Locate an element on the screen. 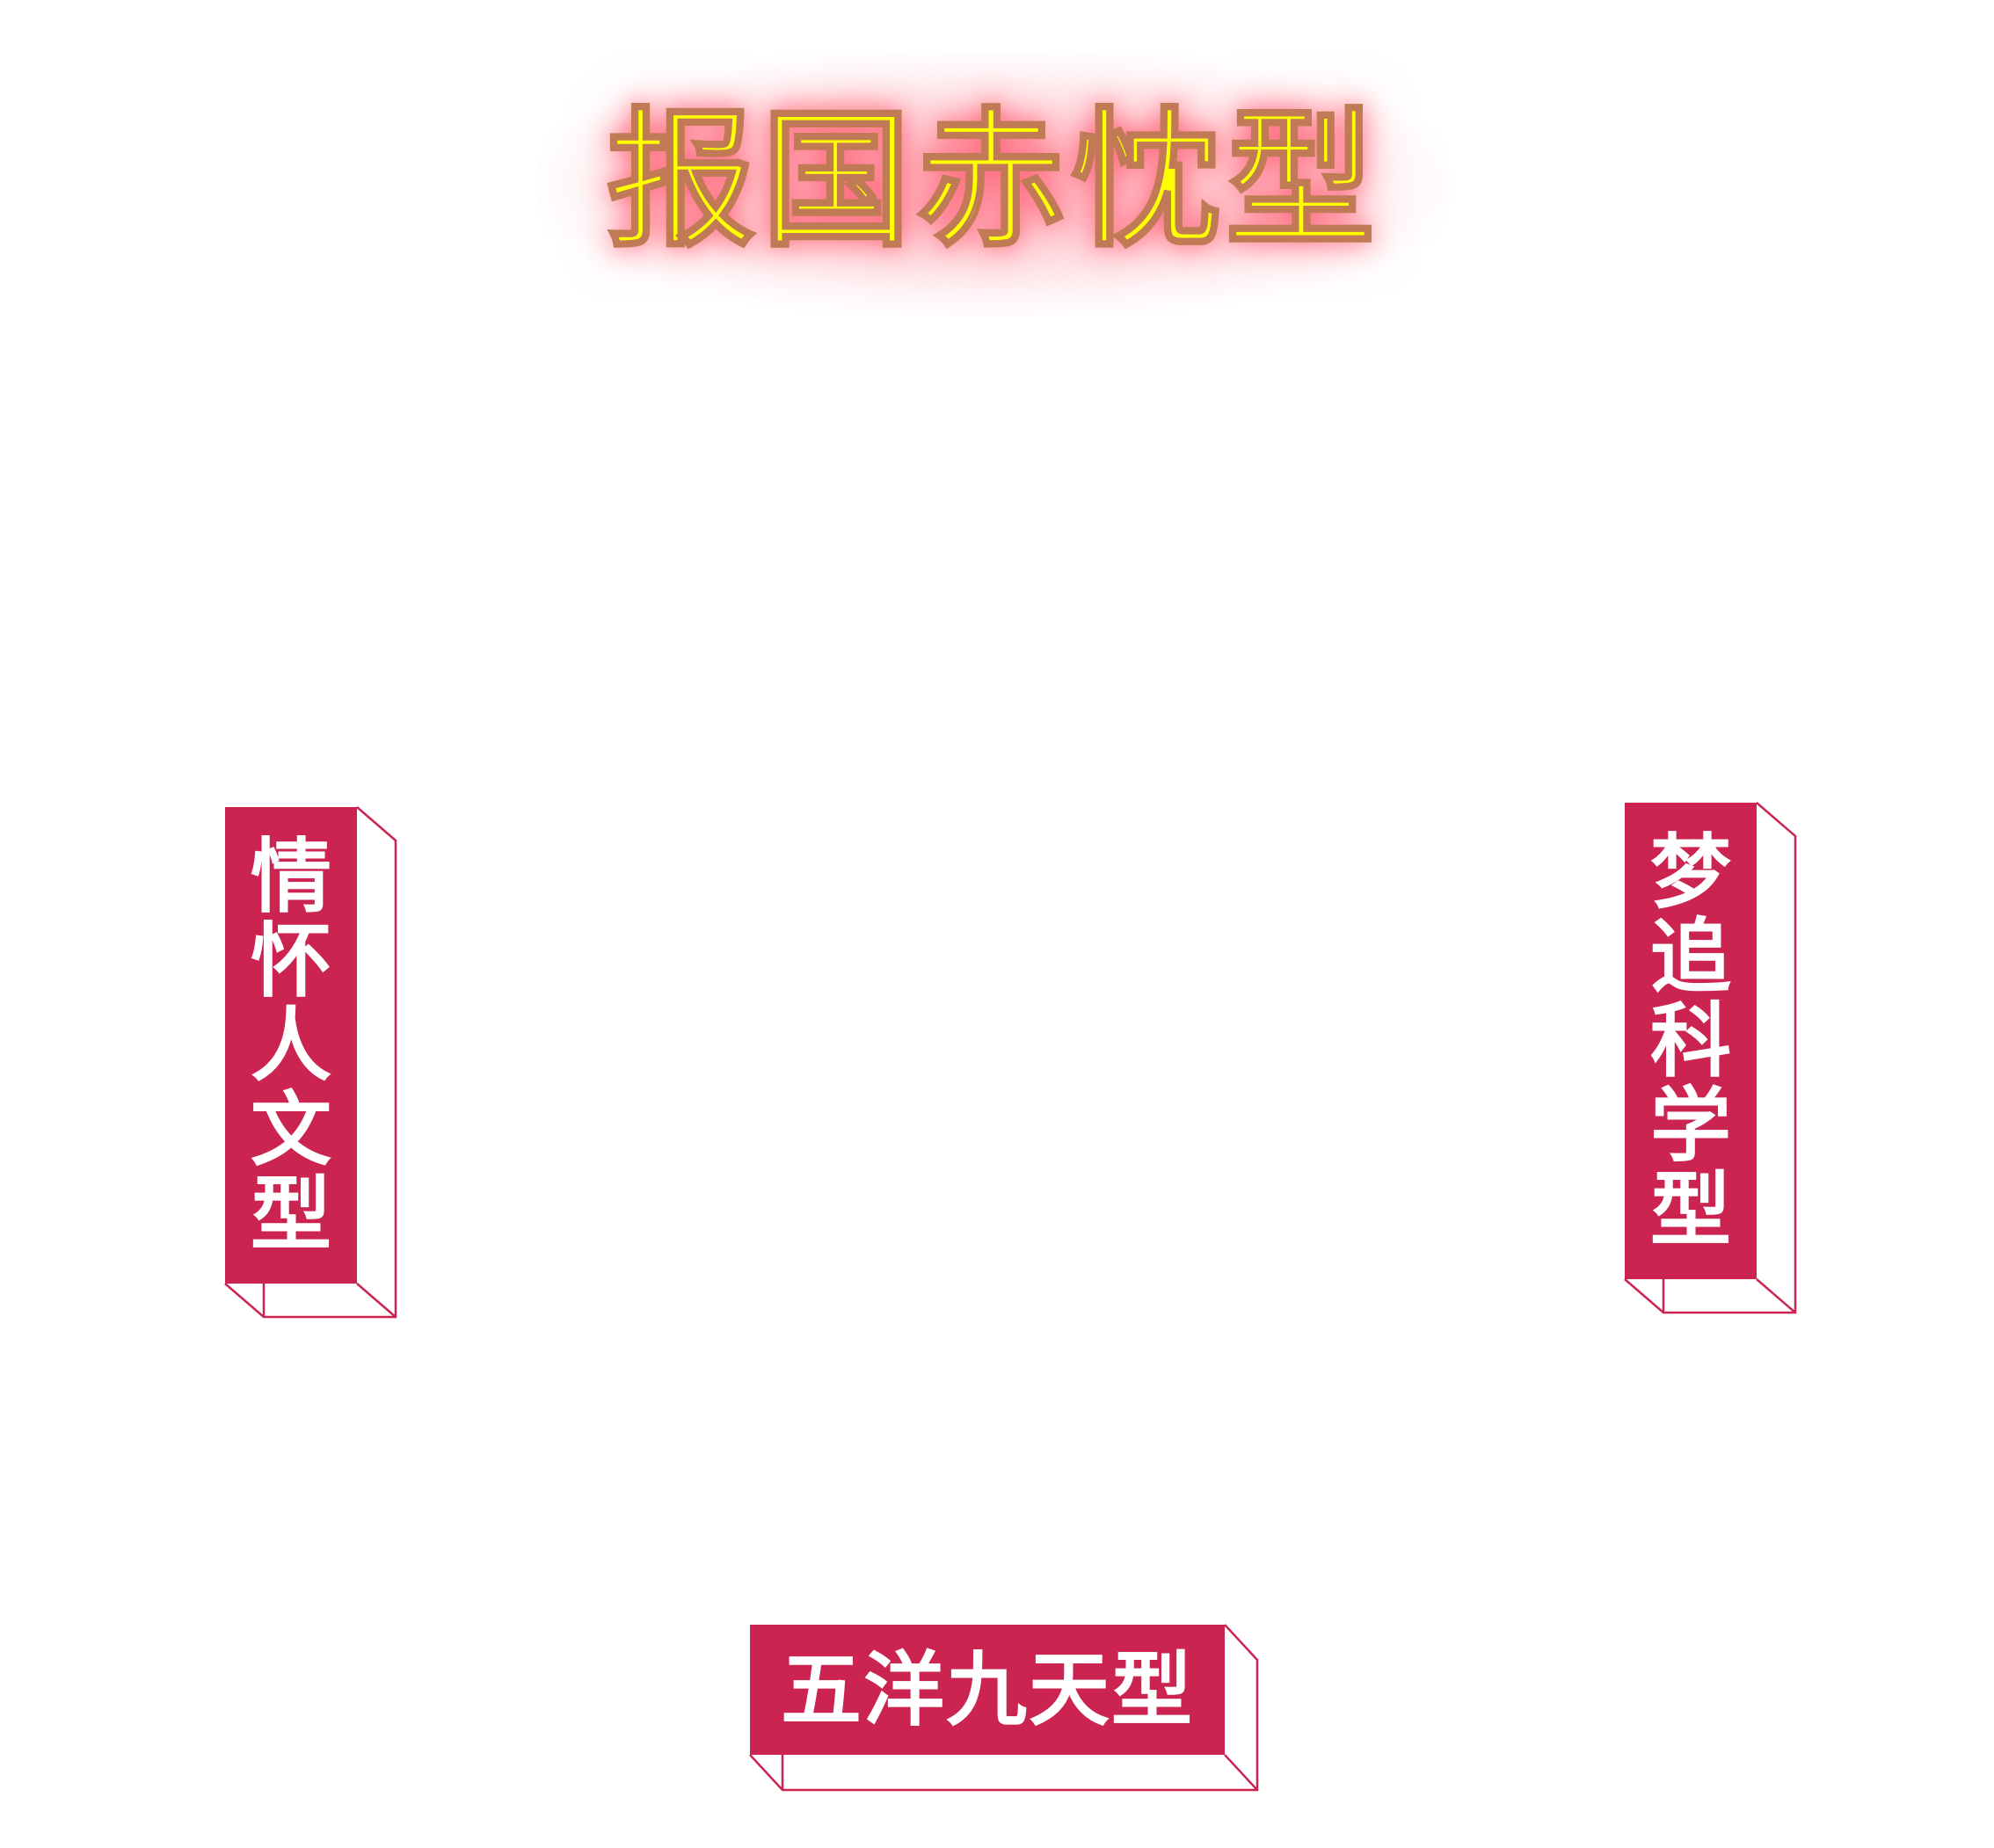 The width and height of the screenshot is (1994, 1848). label-text-bottom: 五洋九天型 is located at coordinates (987, 1689).